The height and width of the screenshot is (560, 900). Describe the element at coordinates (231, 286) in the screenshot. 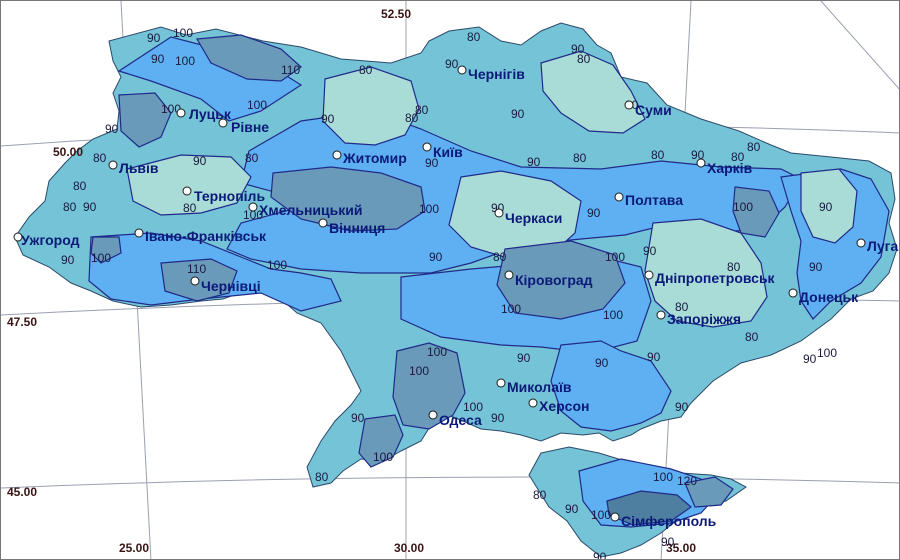

I see `city-label-chernivtsi: Чернівці` at that location.